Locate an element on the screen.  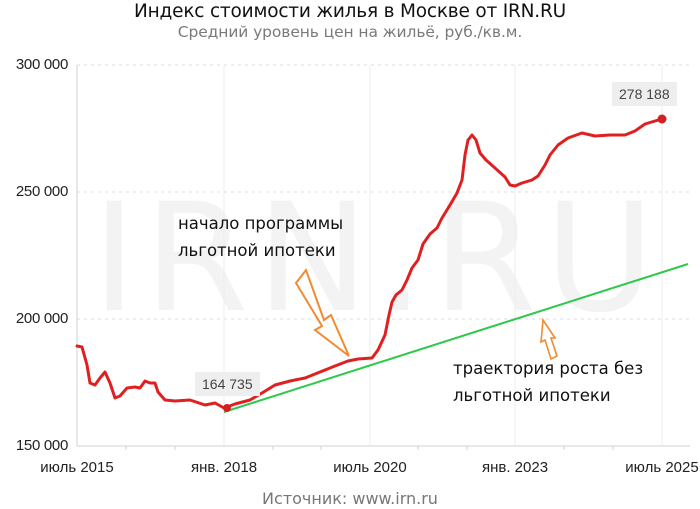
annotation-trajectory: траектория роста без льготной ипотеки is located at coordinates (548, 382).